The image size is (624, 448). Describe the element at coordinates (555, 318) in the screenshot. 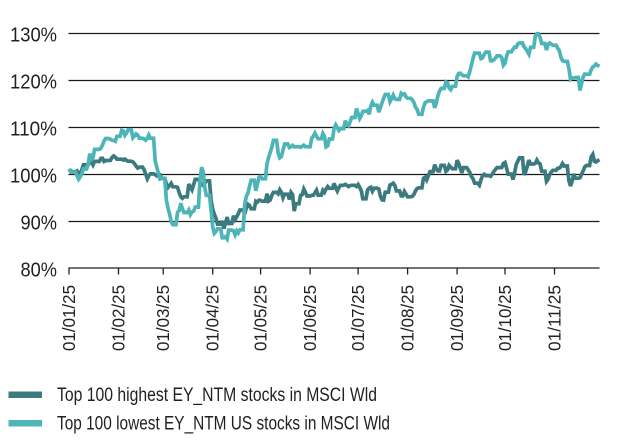

I see `svg-text: 01/11/25` at that location.